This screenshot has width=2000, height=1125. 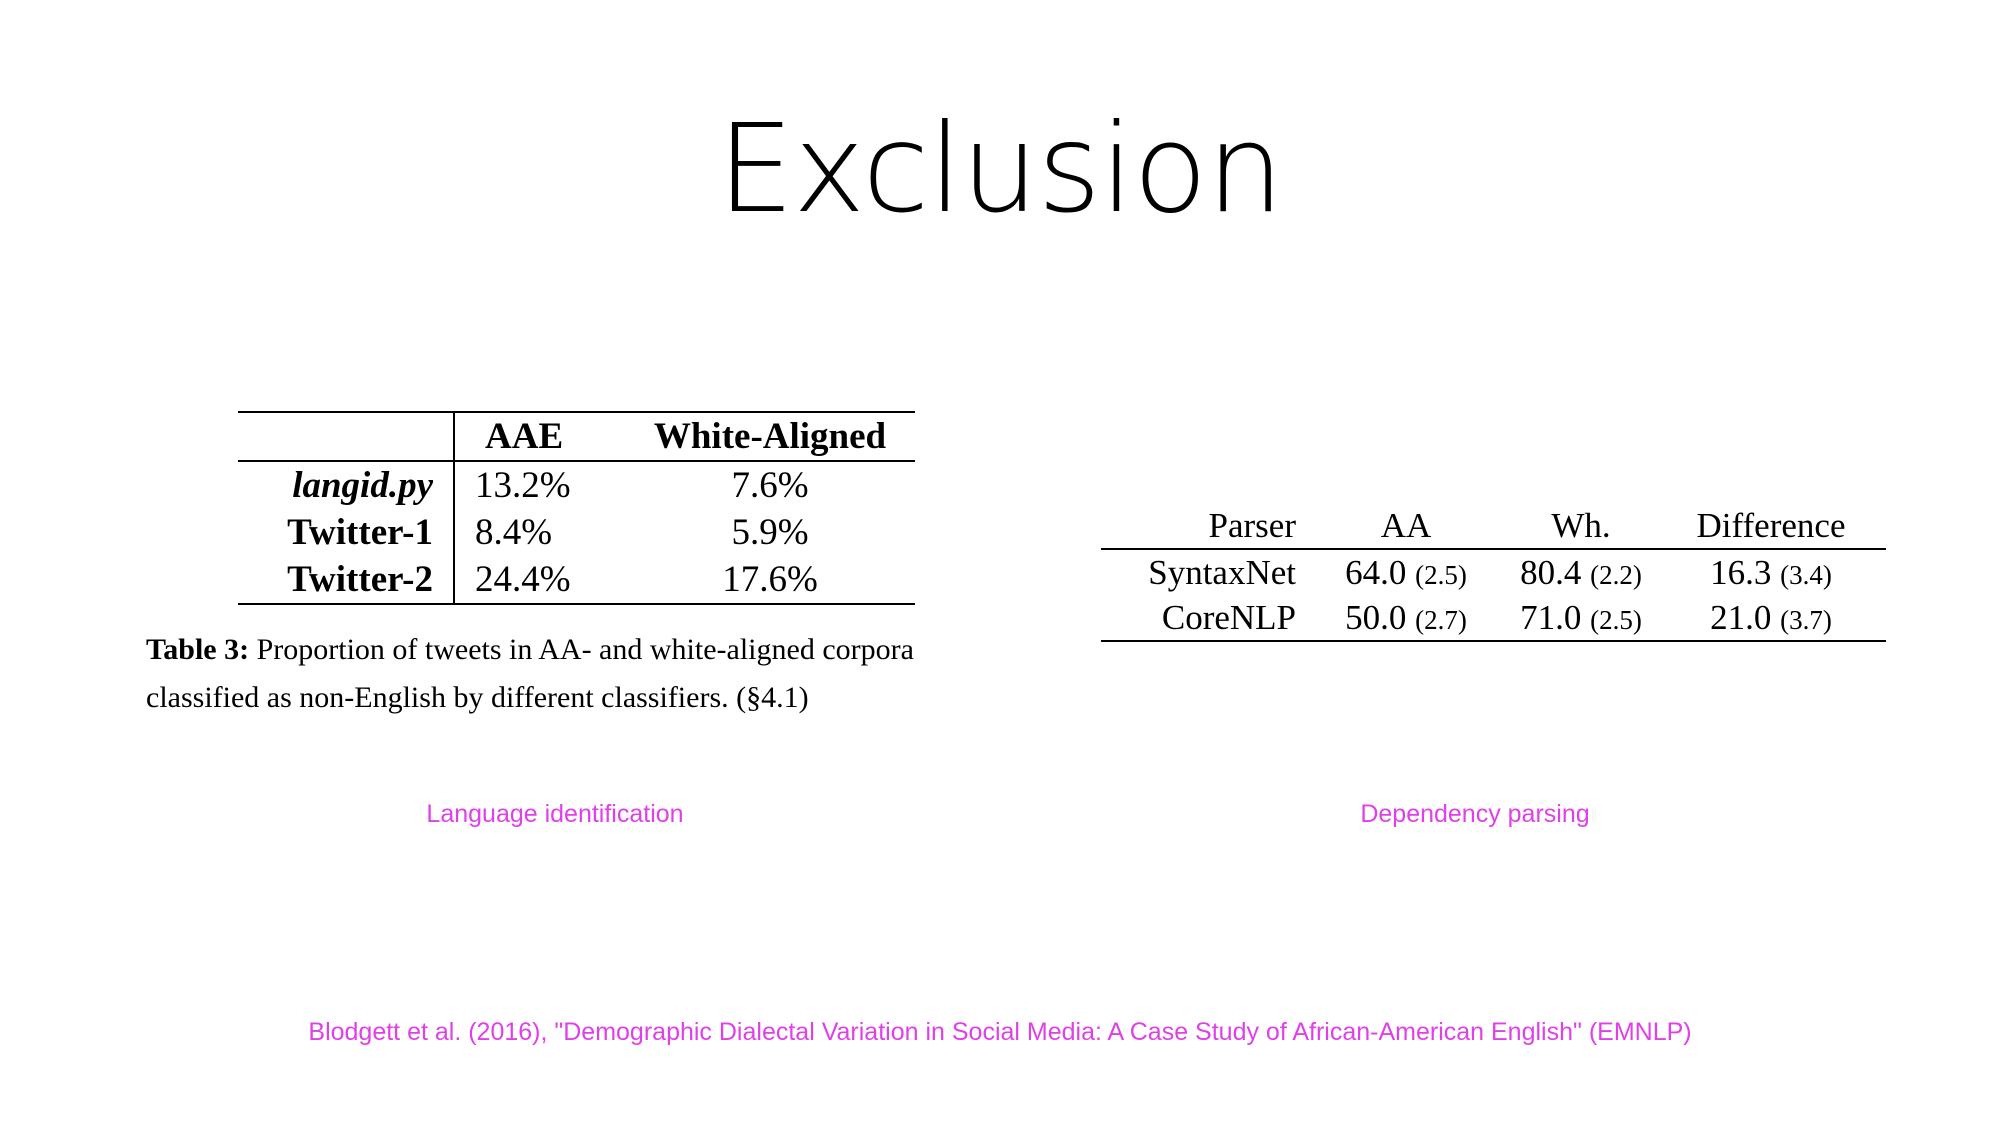 I want to click on table-row: Twitter-2 24.4% 17.6%, so click(x=576, y=580).